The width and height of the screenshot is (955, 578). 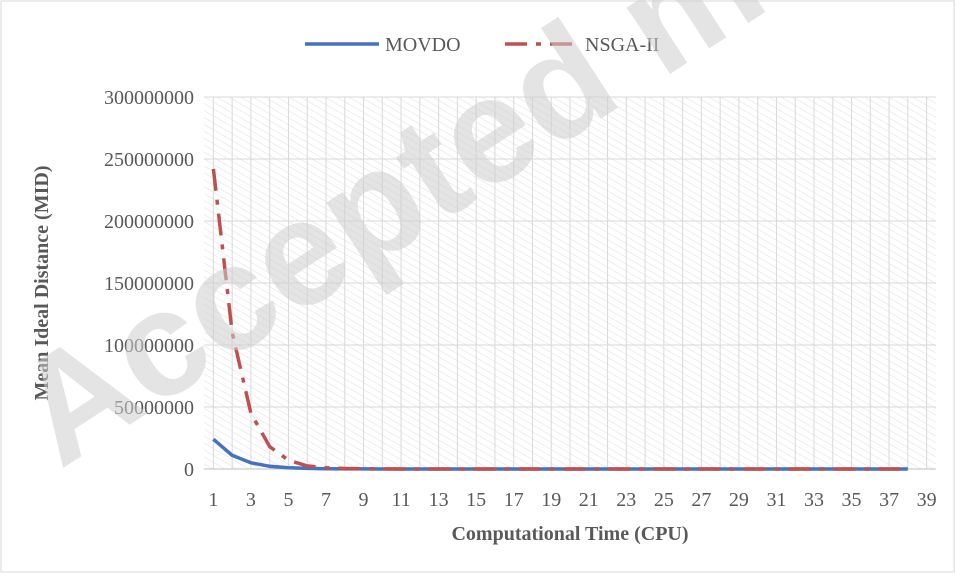 What do you see at coordinates (288, 500) in the screenshot?
I see `x-tick-label: 5` at bounding box center [288, 500].